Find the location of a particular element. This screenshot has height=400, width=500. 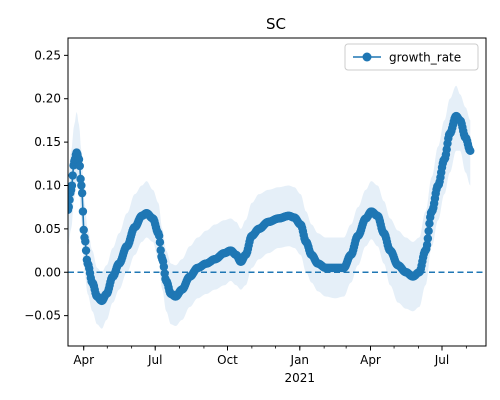

legend-box is located at coordinates (411, 57).